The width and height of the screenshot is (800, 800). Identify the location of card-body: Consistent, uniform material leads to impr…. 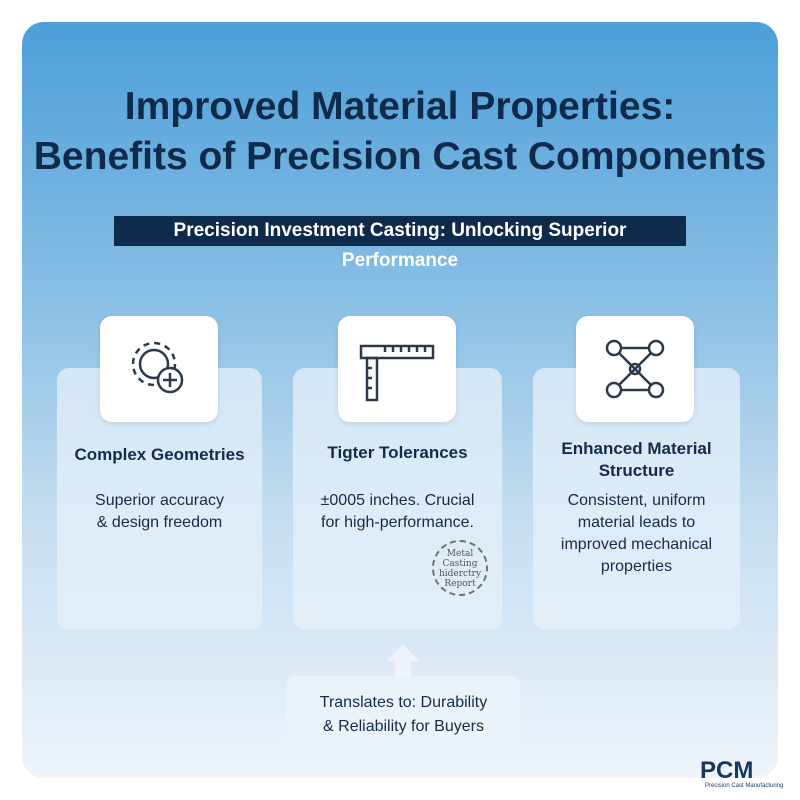
(636, 533).